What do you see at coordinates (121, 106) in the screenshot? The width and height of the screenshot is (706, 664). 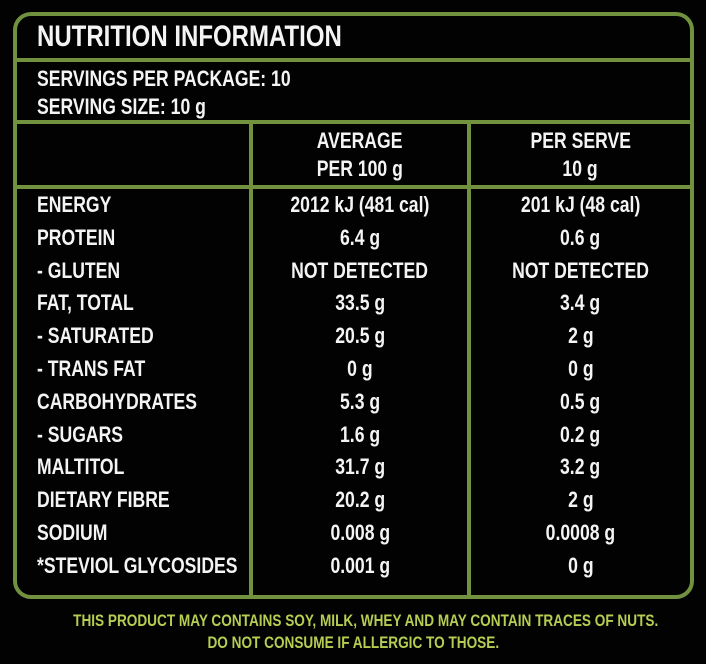 I see `serving-size: SERVING SIZE: 10 g` at bounding box center [121, 106].